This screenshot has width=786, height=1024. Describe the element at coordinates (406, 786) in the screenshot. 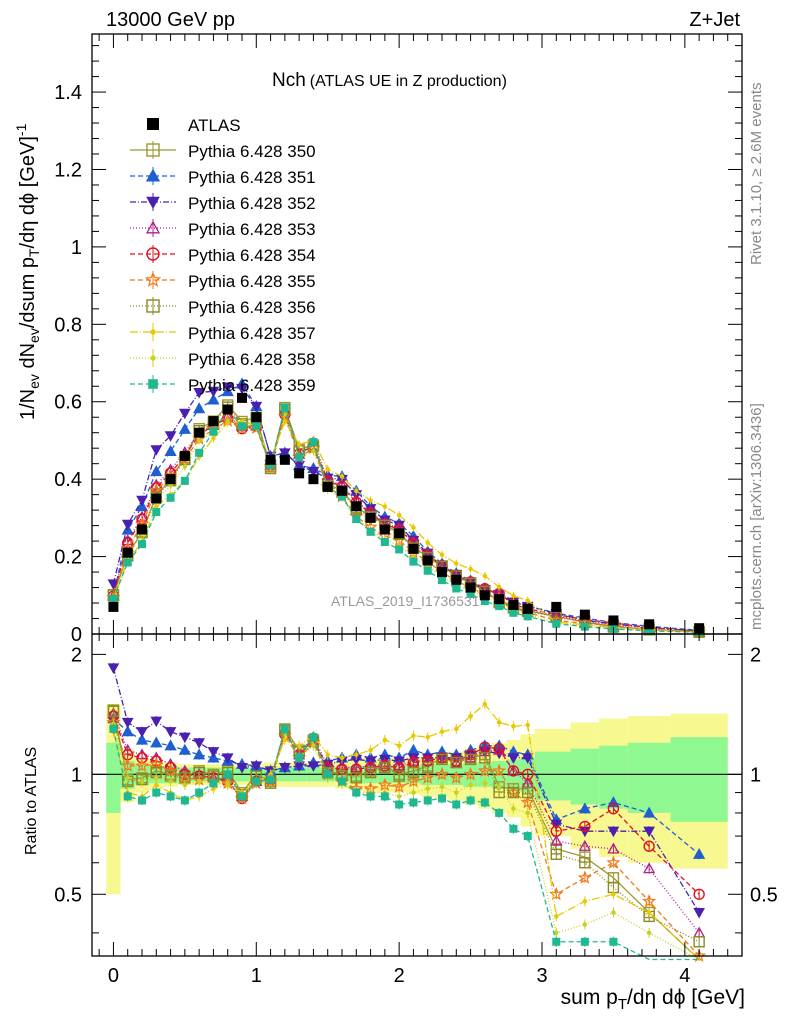

I see `ratio-series-line-s351` at that location.